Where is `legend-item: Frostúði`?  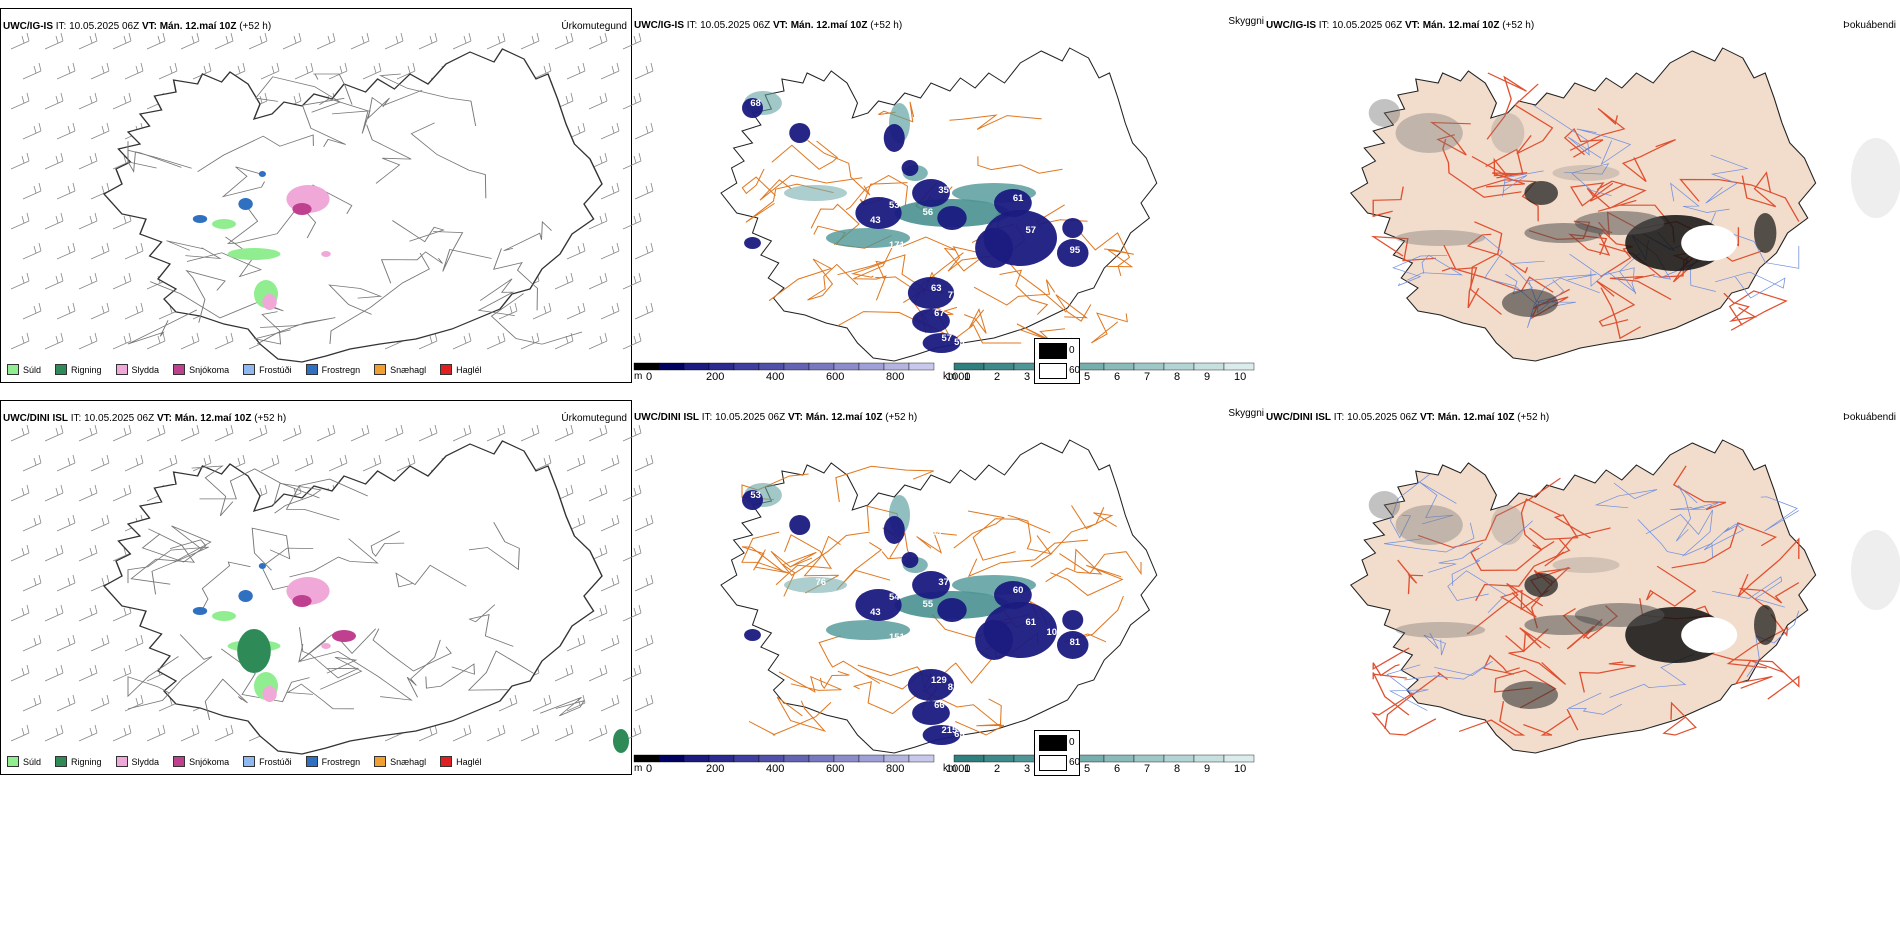
legend-item: Frostúði is located at coordinates (267, 369).